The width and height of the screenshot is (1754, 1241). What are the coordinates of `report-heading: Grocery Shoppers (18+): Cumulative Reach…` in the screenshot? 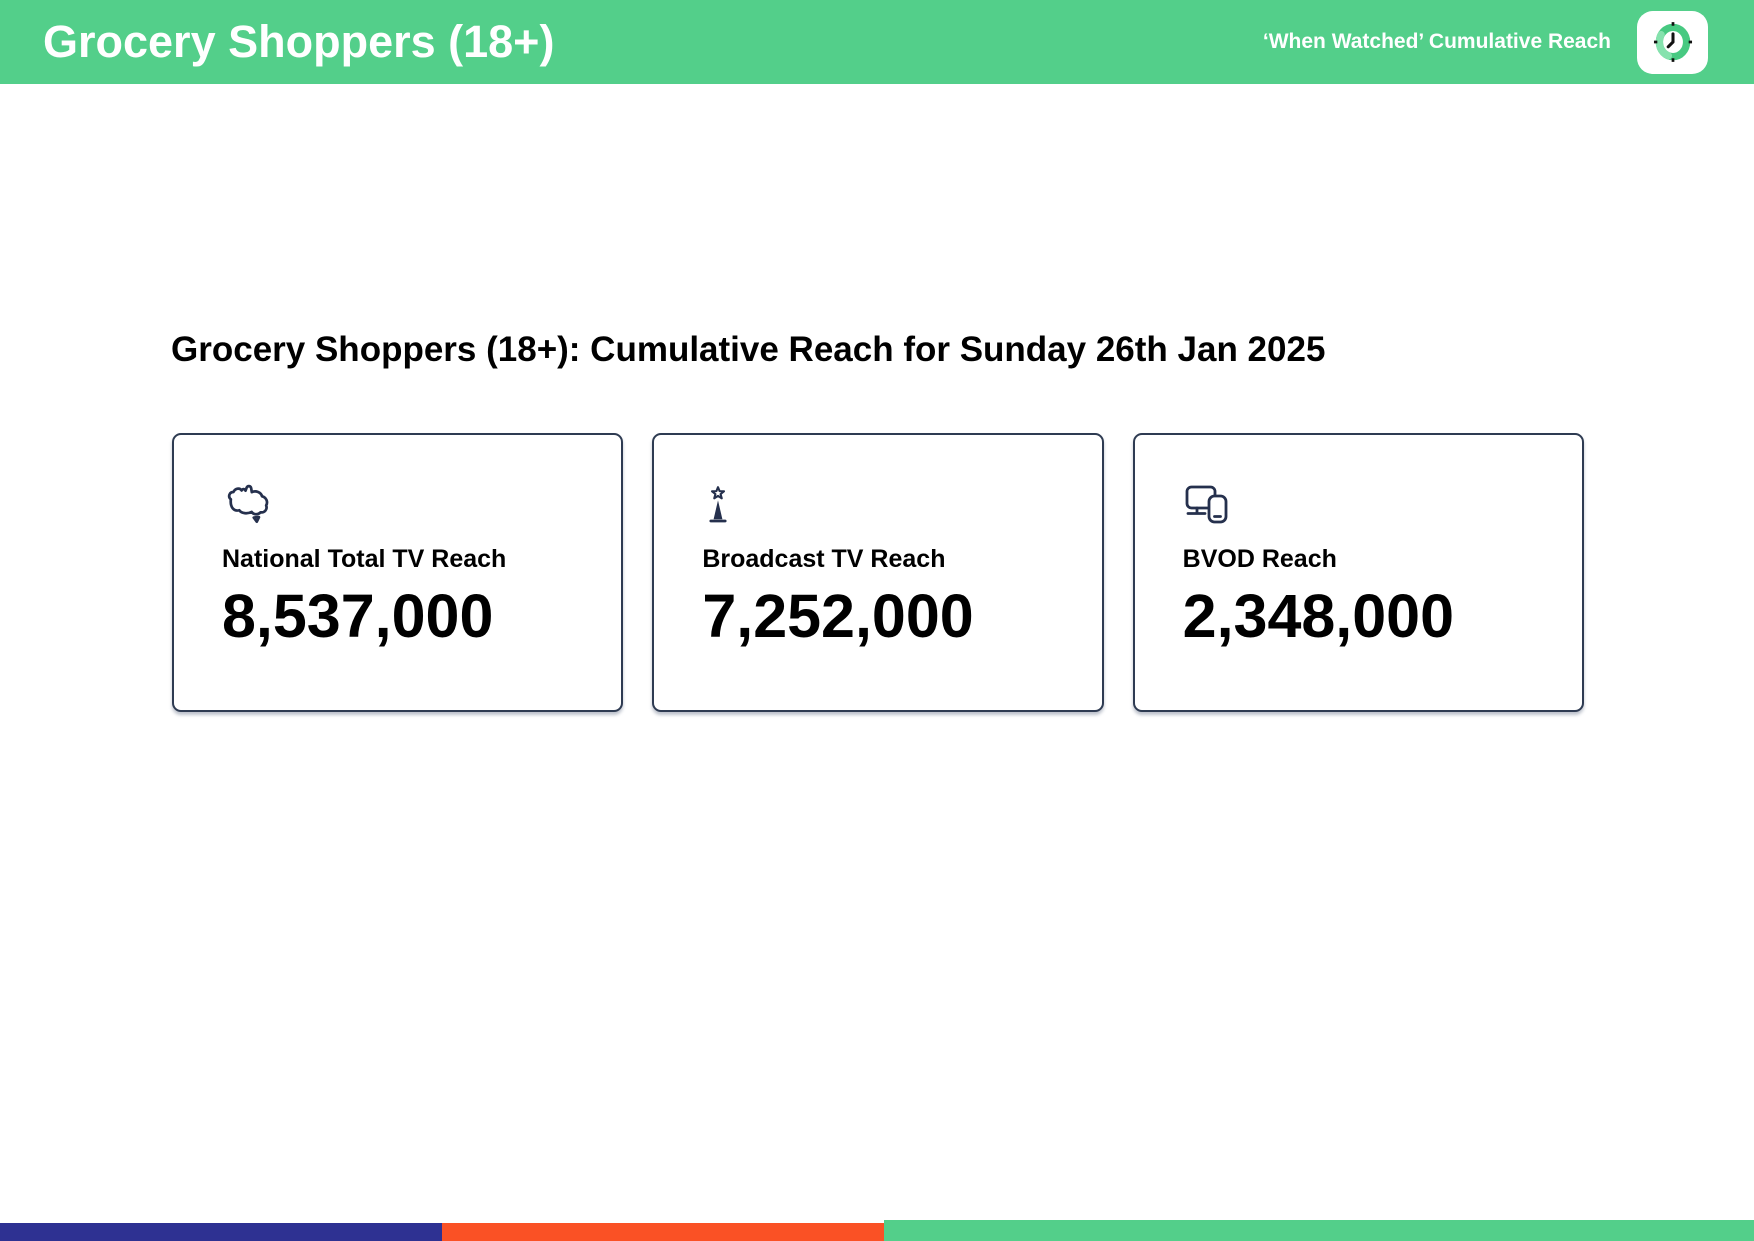 It's located at (748, 349).